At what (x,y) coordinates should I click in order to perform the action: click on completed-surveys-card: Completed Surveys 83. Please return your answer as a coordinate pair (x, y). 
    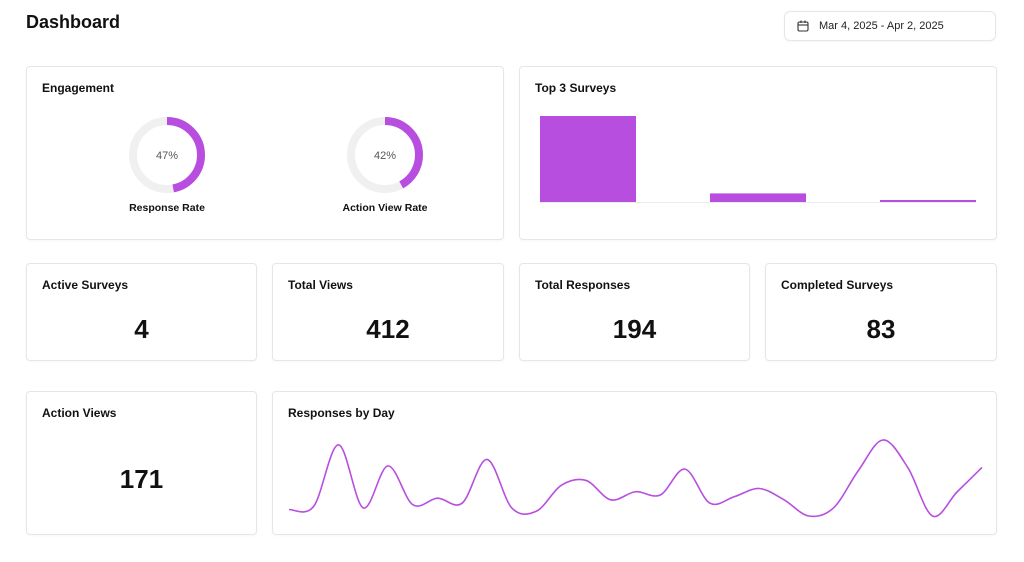
    Looking at the image, I should click on (881, 312).